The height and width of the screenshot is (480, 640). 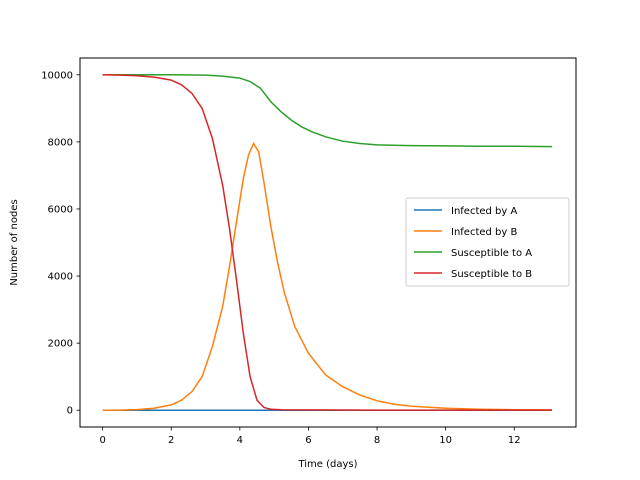 What do you see at coordinates (445, 440) in the screenshot?
I see `x-tick-label: 10` at bounding box center [445, 440].